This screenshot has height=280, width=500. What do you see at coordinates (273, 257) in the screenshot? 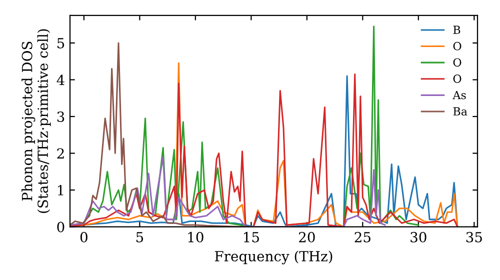
I see `x-axis-title: Frequency (THz)` at bounding box center [273, 257].